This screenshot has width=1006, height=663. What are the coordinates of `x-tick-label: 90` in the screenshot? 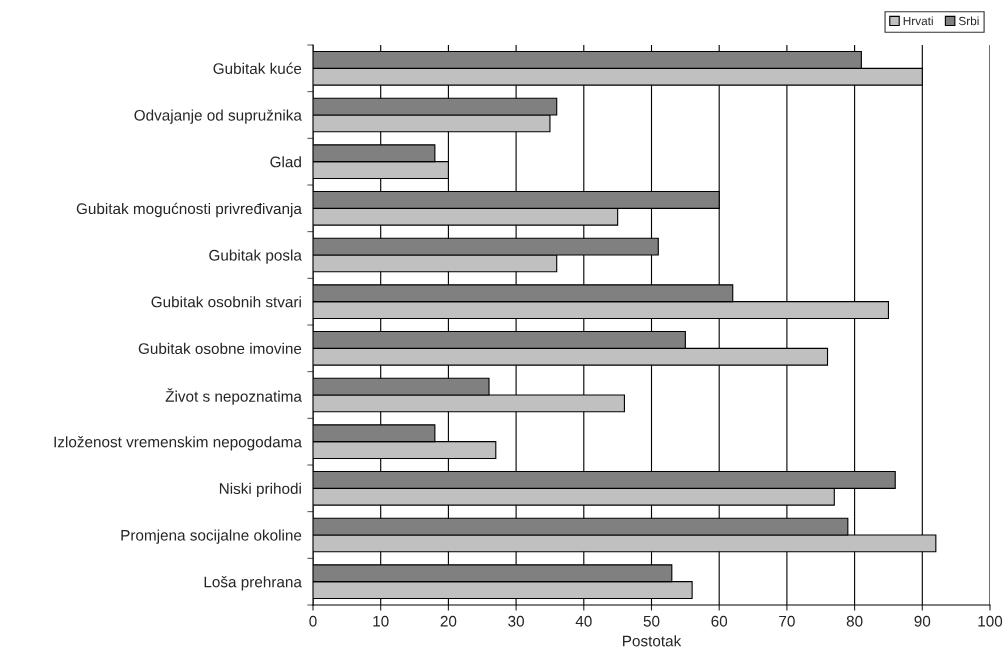 It's located at (922, 621).